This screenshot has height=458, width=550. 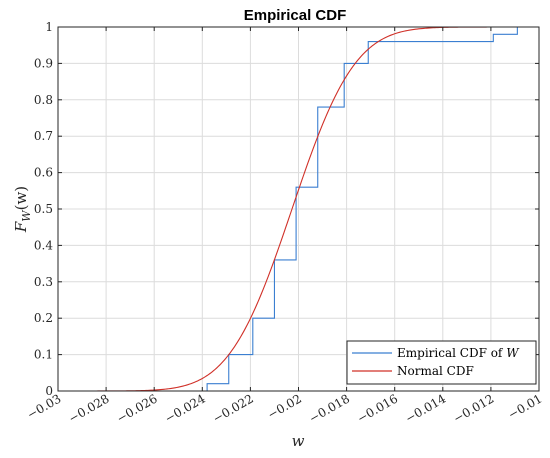 I want to click on chart-title: Empirical CDF, so click(x=295, y=15).